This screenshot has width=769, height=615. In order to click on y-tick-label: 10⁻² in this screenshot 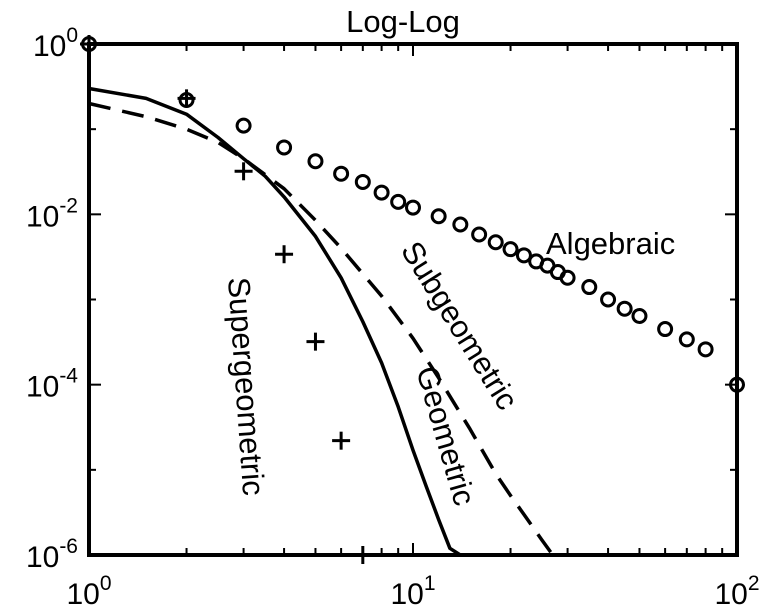, I will do `click(52, 213)`.